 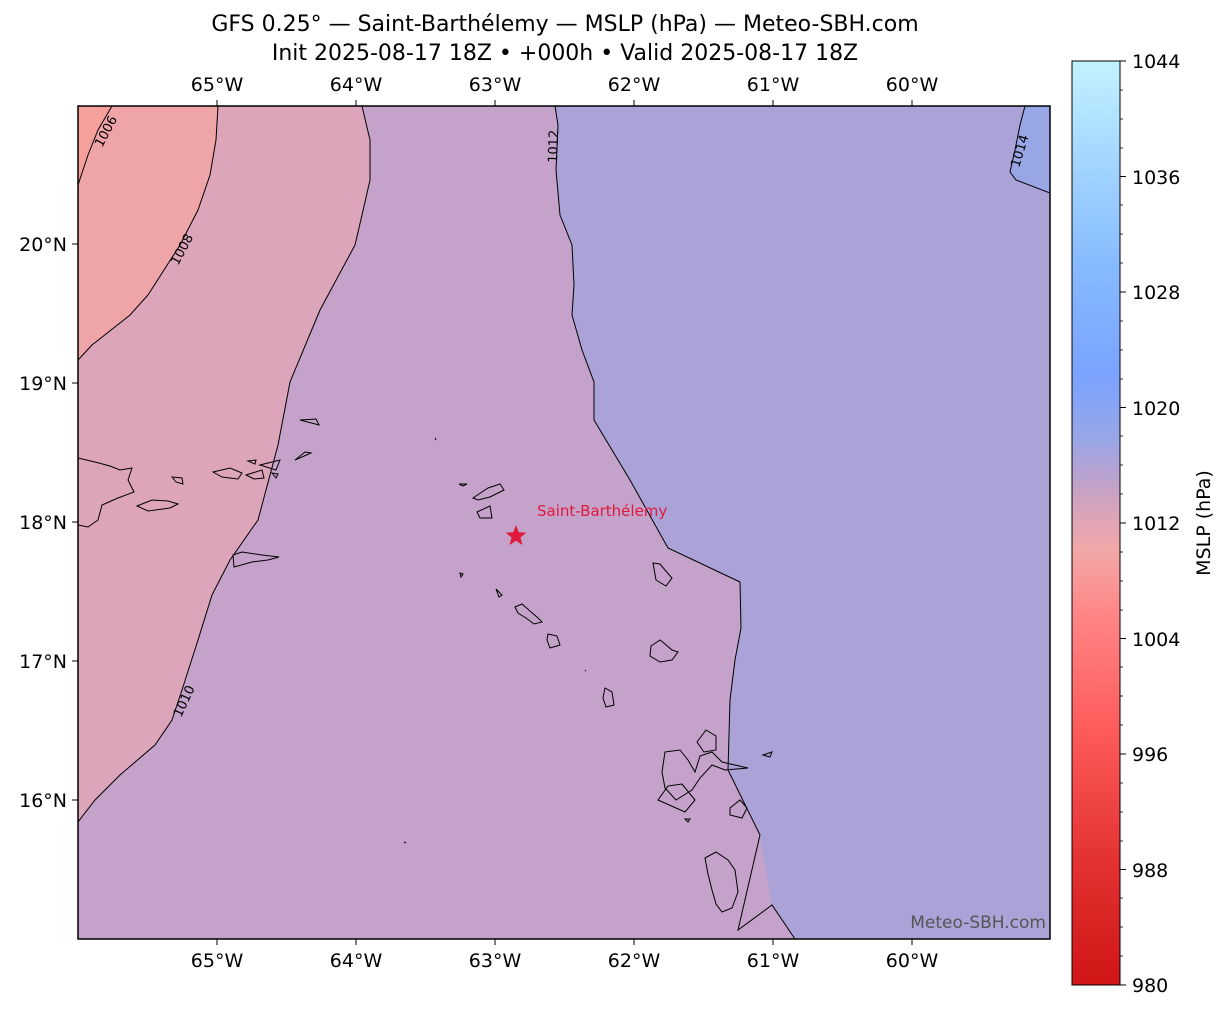 What do you see at coordinates (1156, 293) in the screenshot?
I see `colorbar-tick: 1028` at bounding box center [1156, 293].